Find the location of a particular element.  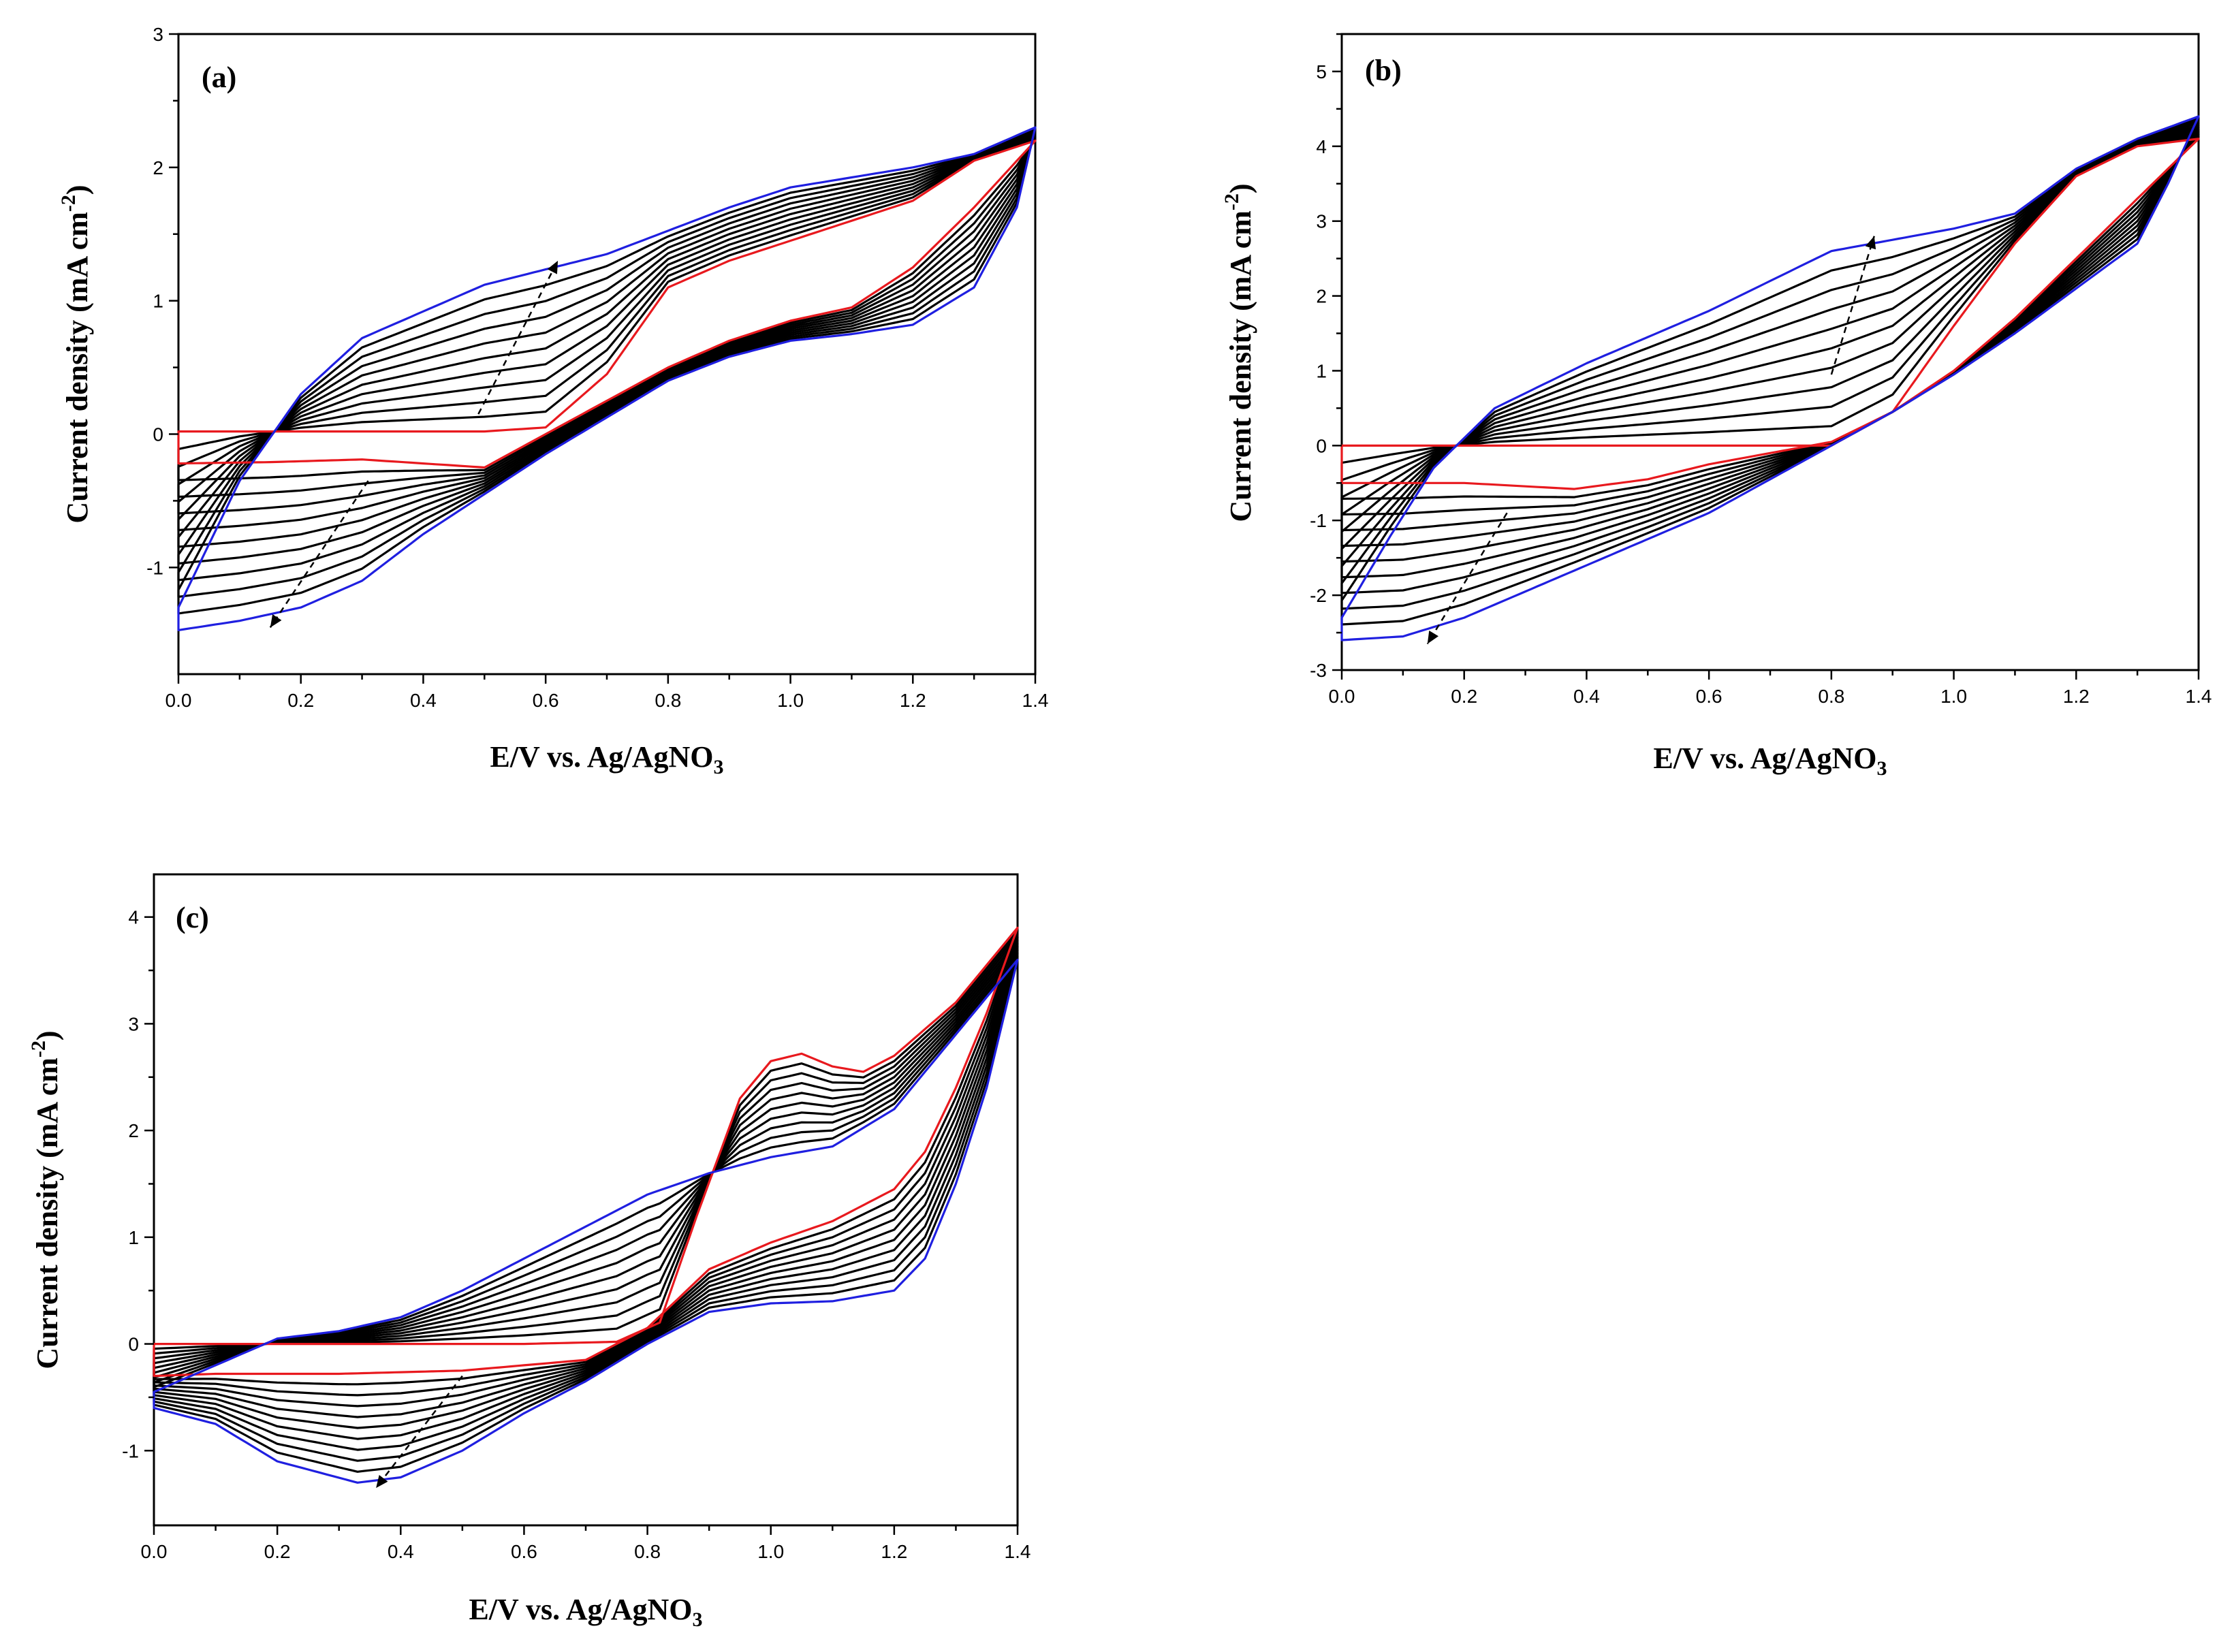

y-tick-label: 5 is located at coordinates (1321, 71).